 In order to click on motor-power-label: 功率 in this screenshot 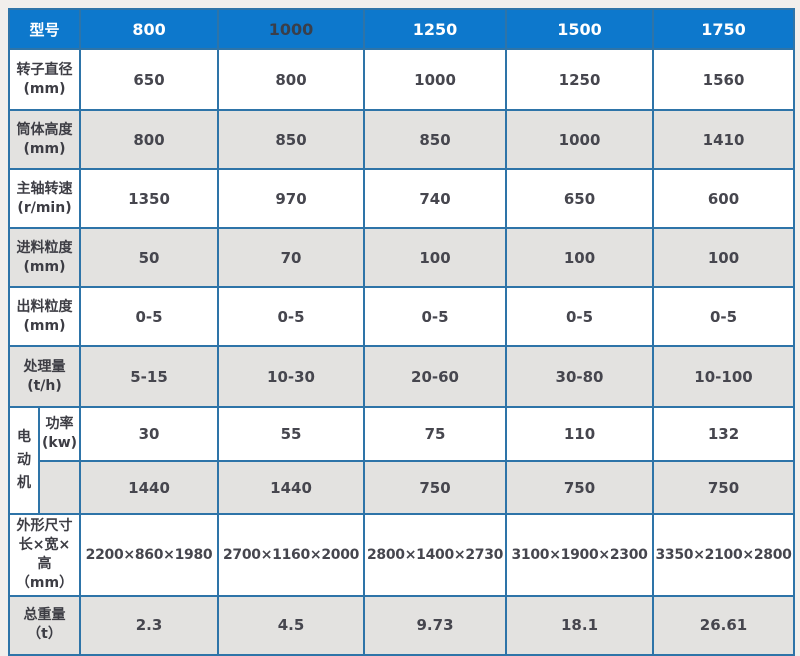, I will do `click(59, 424)`.